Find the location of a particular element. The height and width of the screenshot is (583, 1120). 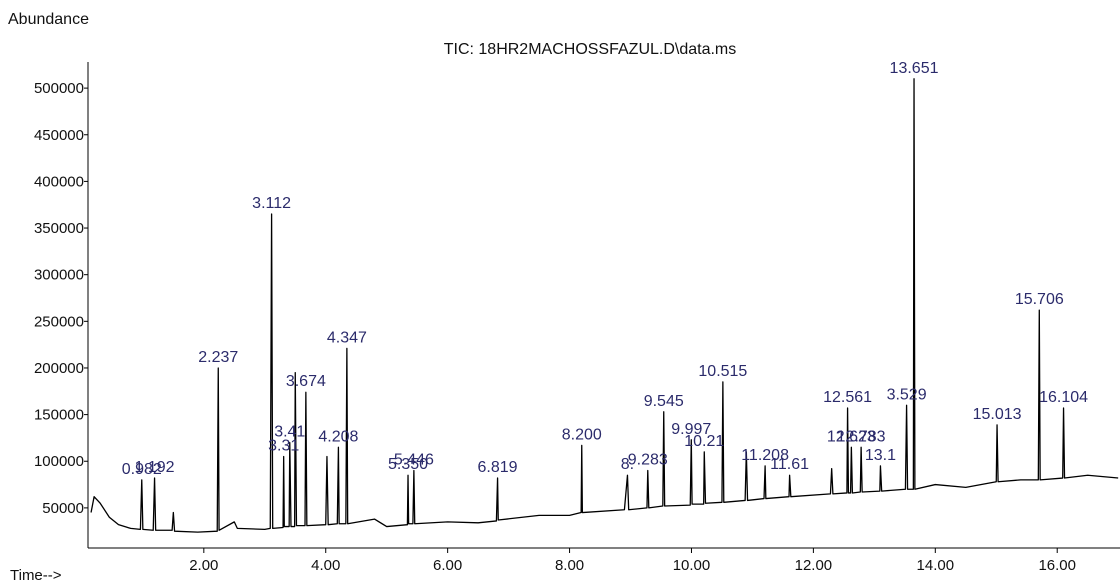

y-tick-label: 500000 is located at coordinates (59, 88).